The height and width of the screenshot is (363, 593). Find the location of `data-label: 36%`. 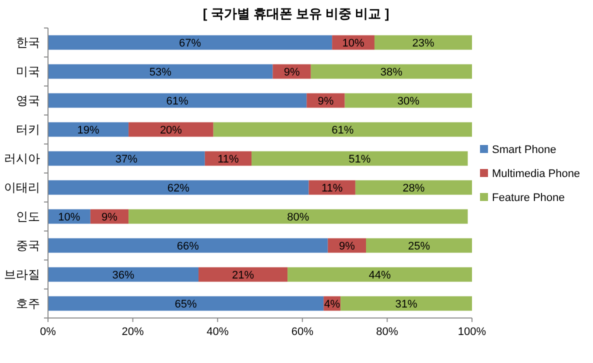

data-label: 36% is located at coordinates (123, 276).